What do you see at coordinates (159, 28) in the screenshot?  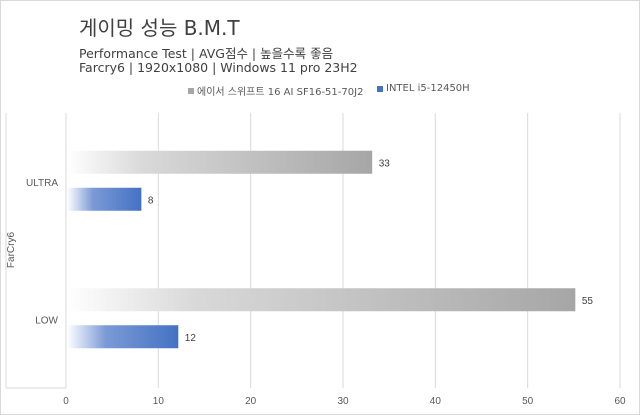 I see `chart-title: 게이밍 성능 B.M.T` at bounding box center [159, 28].